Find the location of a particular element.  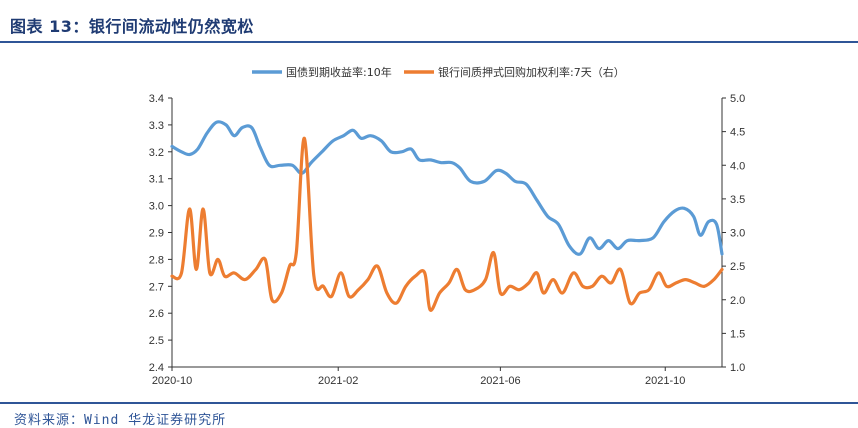

left-tick-label: 2.7 is located at coordinates (156, 287).